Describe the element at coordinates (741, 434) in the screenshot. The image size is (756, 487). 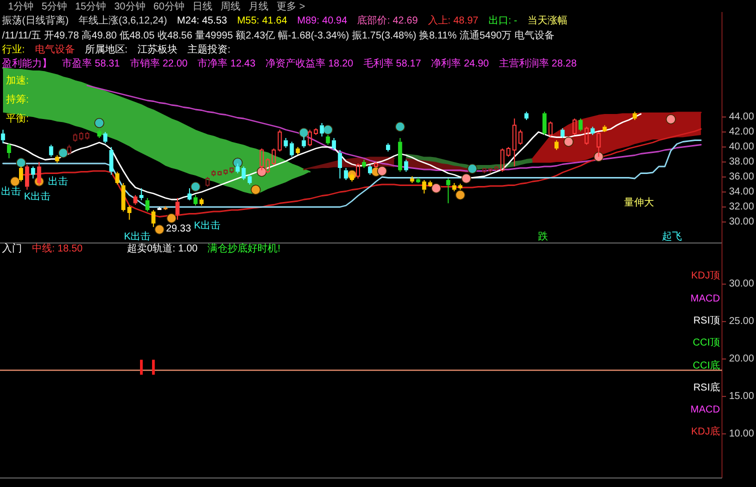
I see `y-tick-label: 10.00` at that location.